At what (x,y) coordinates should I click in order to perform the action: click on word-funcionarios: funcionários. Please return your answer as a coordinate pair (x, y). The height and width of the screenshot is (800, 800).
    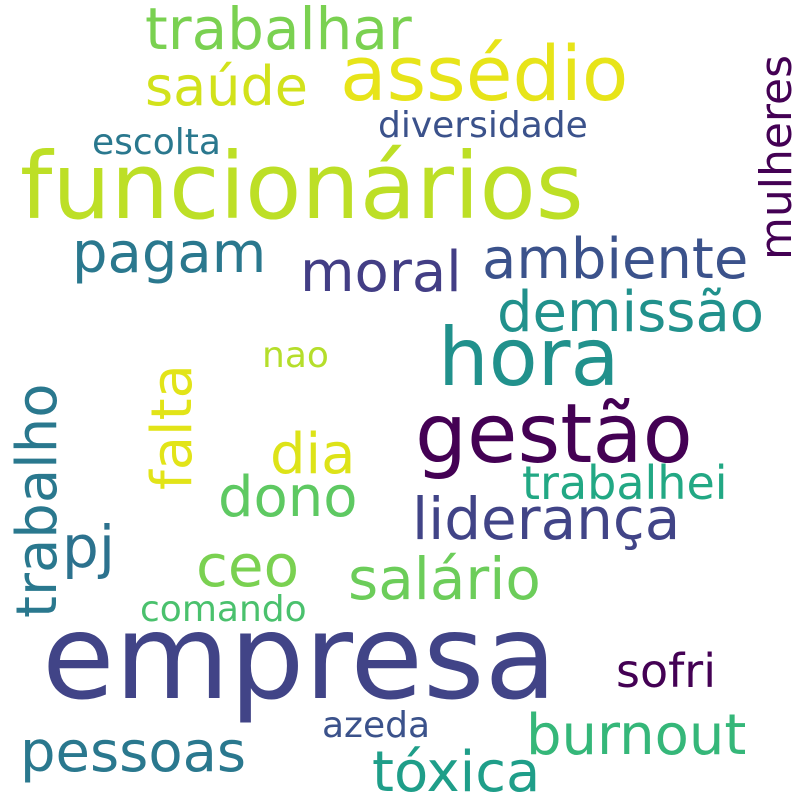
    Looking at the image, I should click on (302, 186).